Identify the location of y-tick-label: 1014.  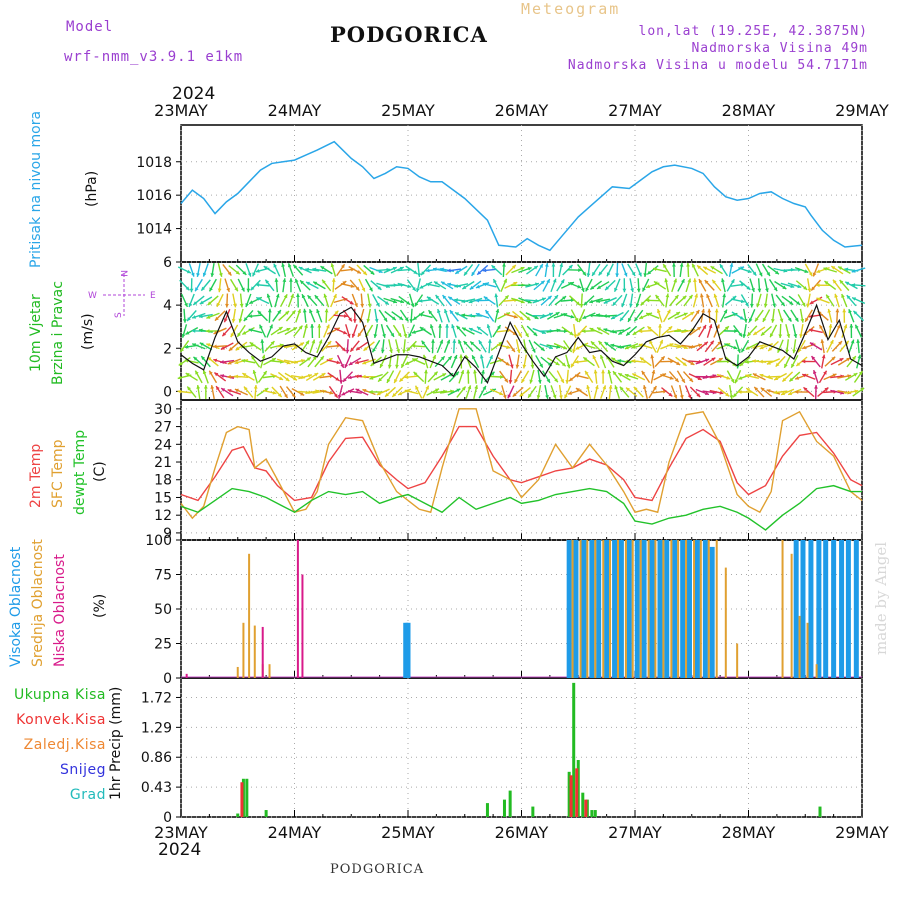
(154, 230).